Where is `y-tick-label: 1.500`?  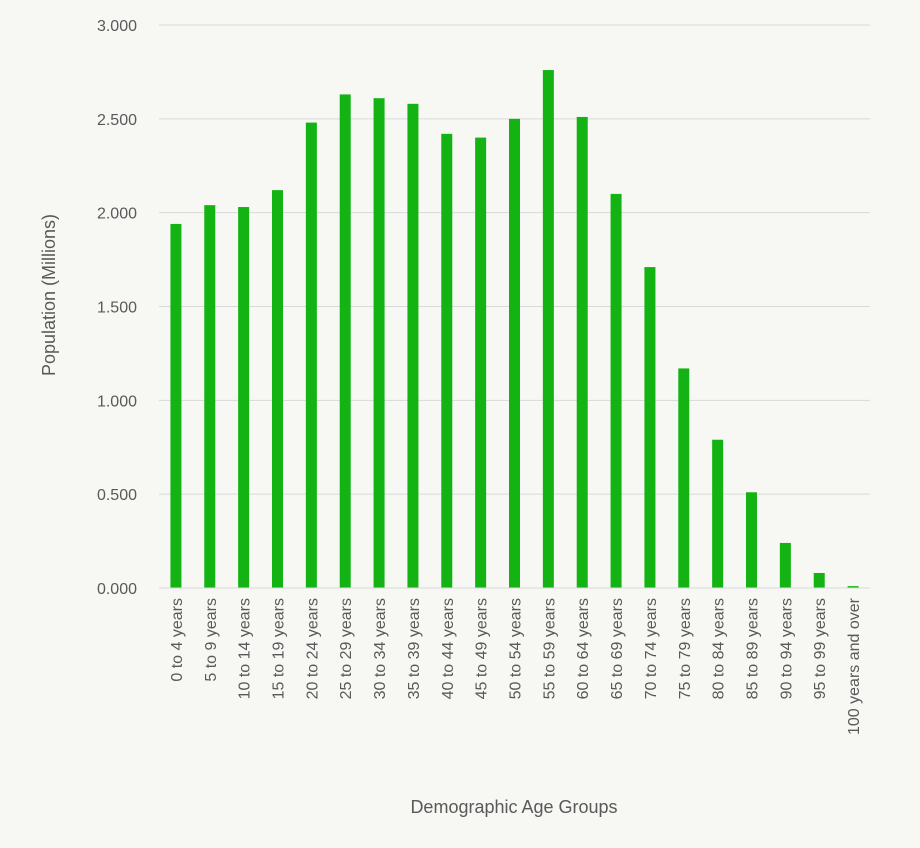 y-tick-label: 1.500 is located at coordinates (117, 308).